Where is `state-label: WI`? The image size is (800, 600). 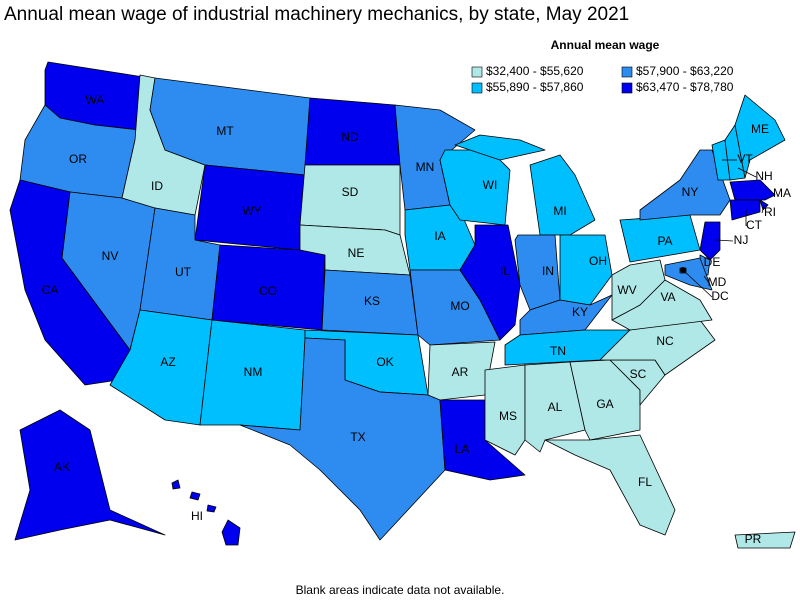
state-label: WI is located at coordinates (490, 185).